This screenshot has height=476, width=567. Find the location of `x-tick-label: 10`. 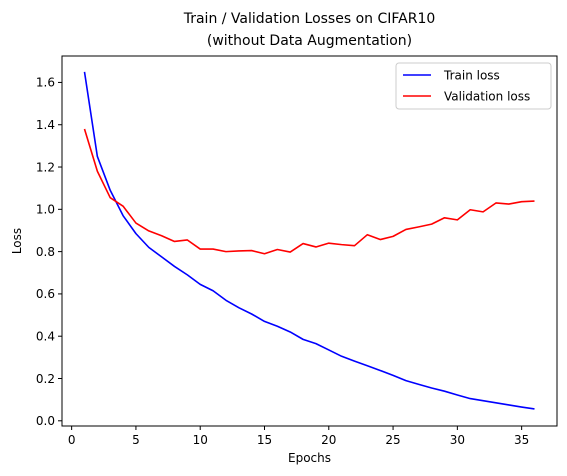

x-tick-label: 10 is located at coordinates (200, 440).